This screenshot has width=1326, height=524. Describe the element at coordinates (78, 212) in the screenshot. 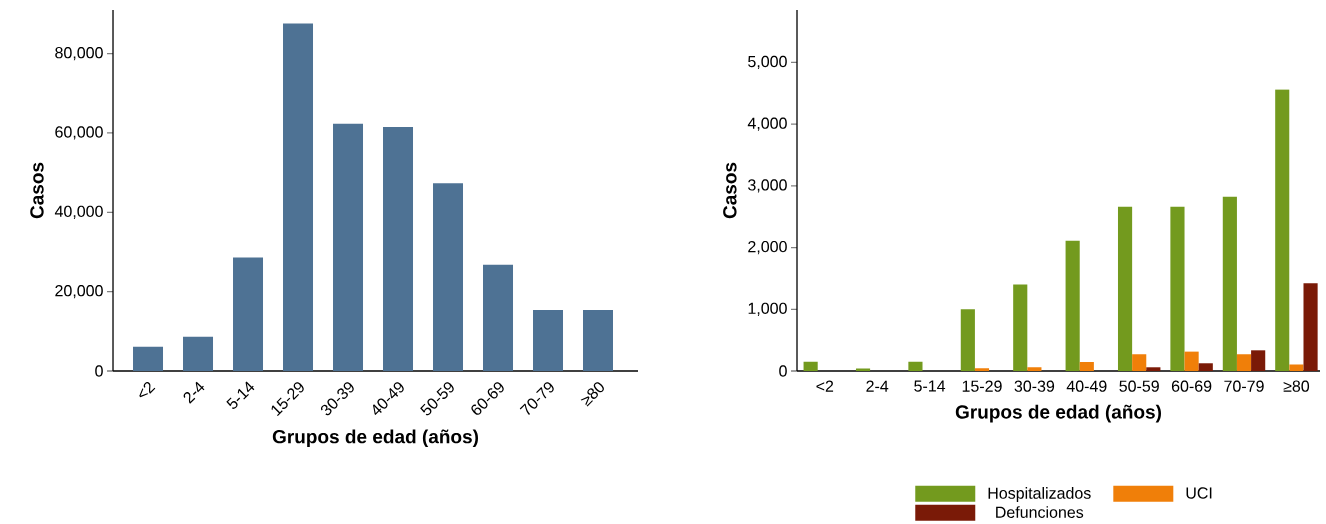

I see `y-tick-label: 40,000` at that location.